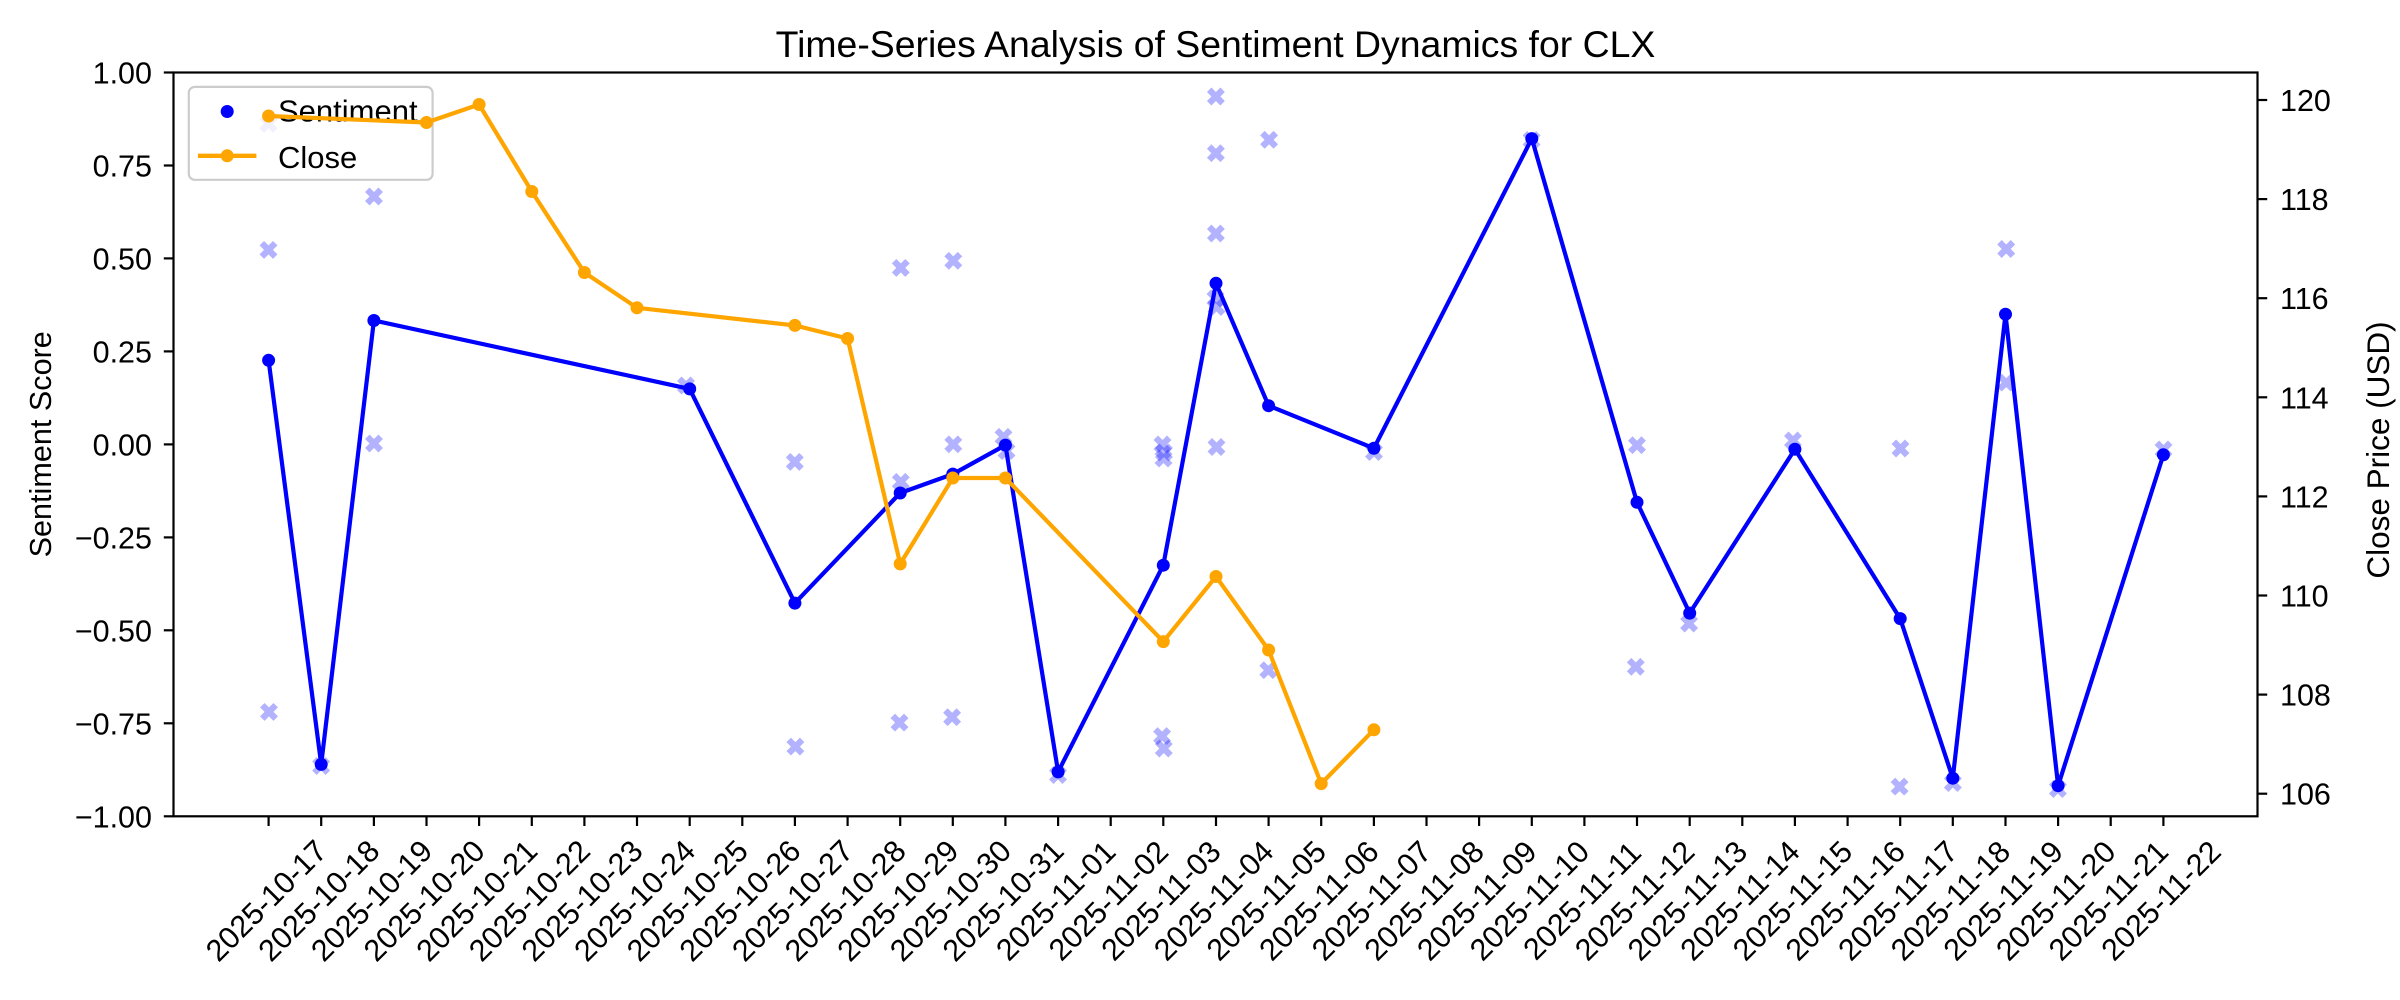  What do you see at coordinates (113, 724) in the screenshot?
I see `svg-text: −0.75` at bounding box center [113, 724].